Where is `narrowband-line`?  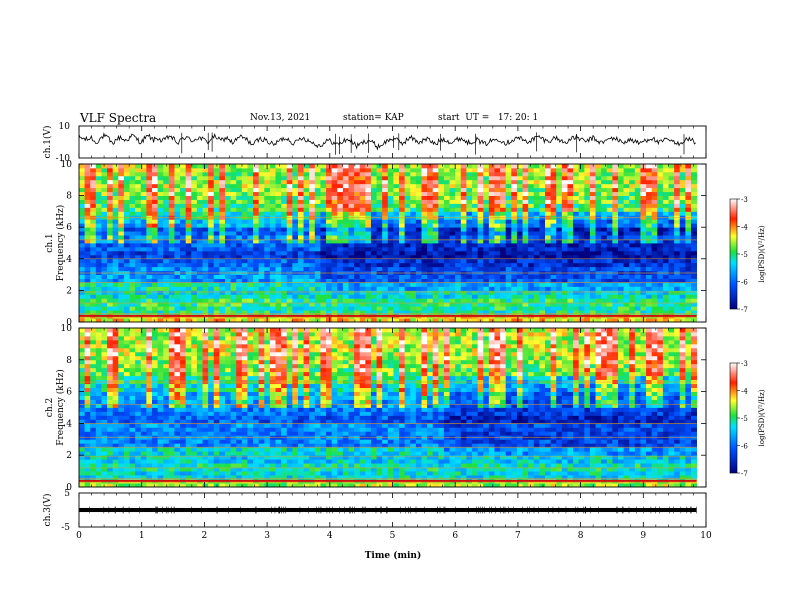 narrowband-line is located at coordinates (388, 315).